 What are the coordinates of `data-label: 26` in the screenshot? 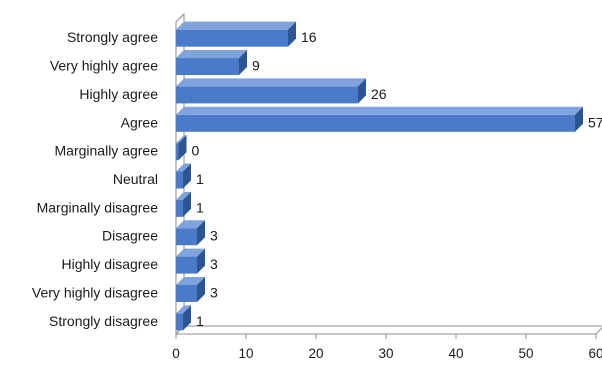 It's located at (379, 94).